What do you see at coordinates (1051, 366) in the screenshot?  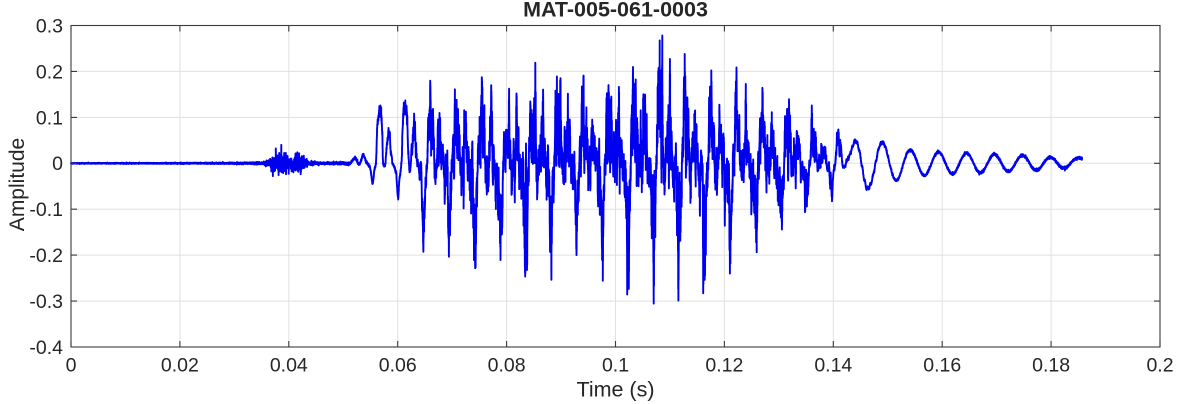 I see `svg-text: 0.18` at bounding box center [1051, 366].